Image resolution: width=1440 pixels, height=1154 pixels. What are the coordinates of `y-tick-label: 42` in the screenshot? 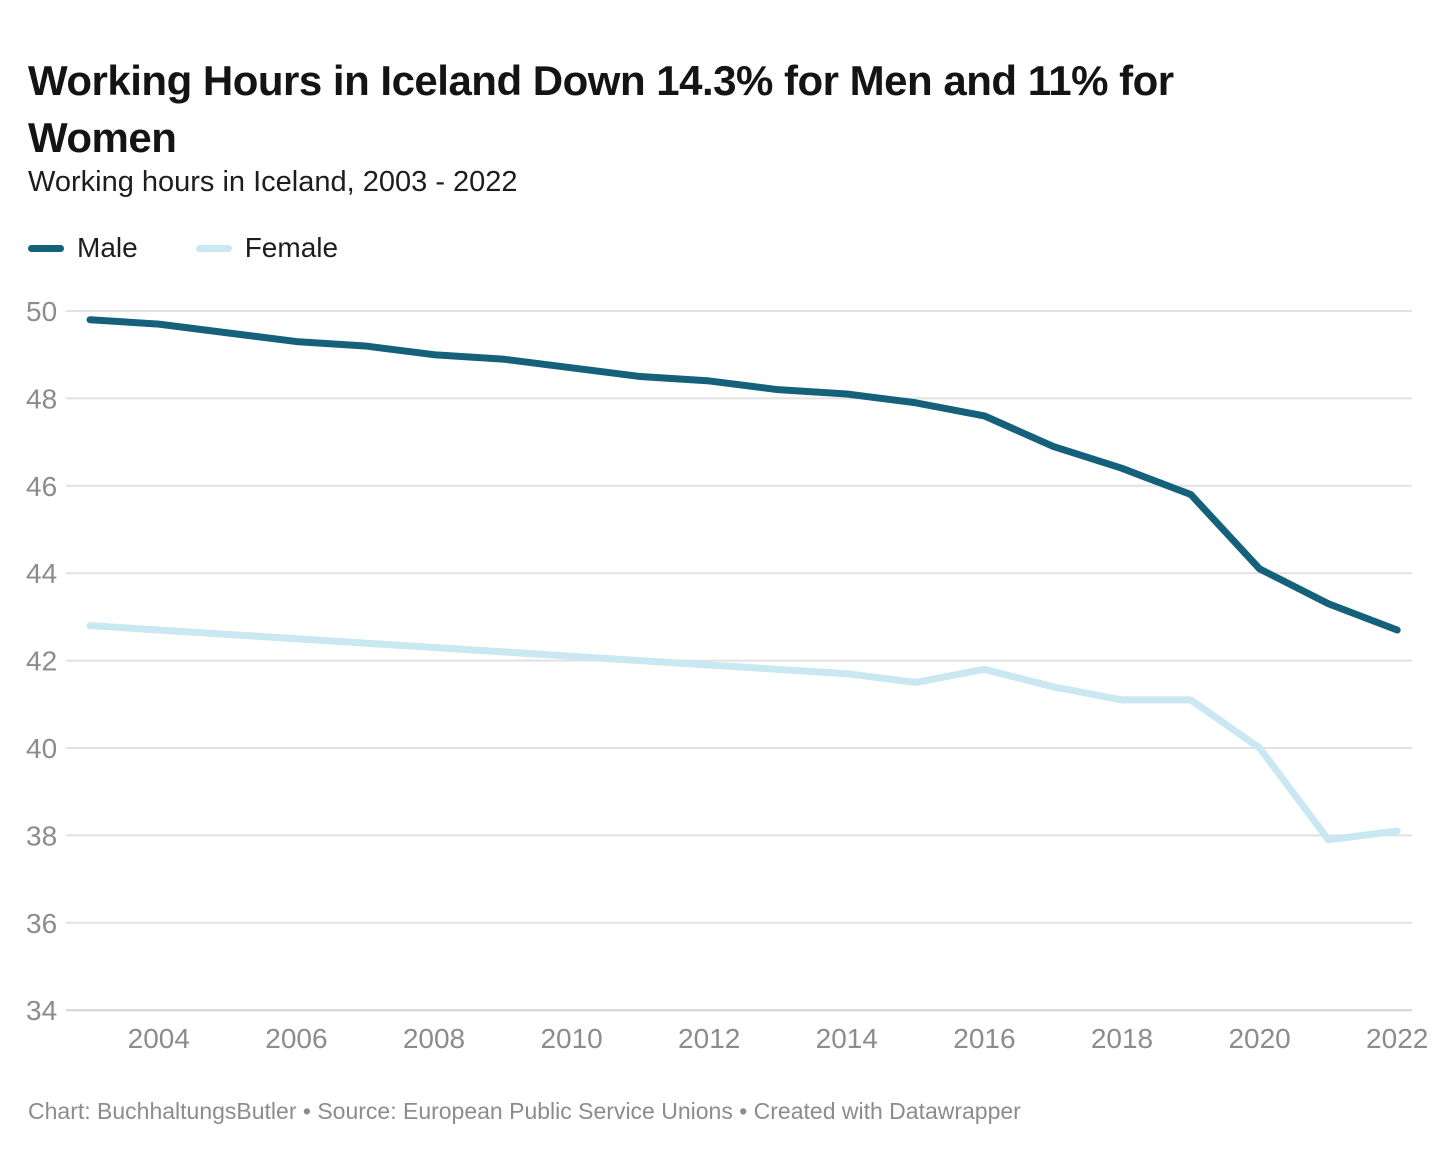 It's located at (41, 661).